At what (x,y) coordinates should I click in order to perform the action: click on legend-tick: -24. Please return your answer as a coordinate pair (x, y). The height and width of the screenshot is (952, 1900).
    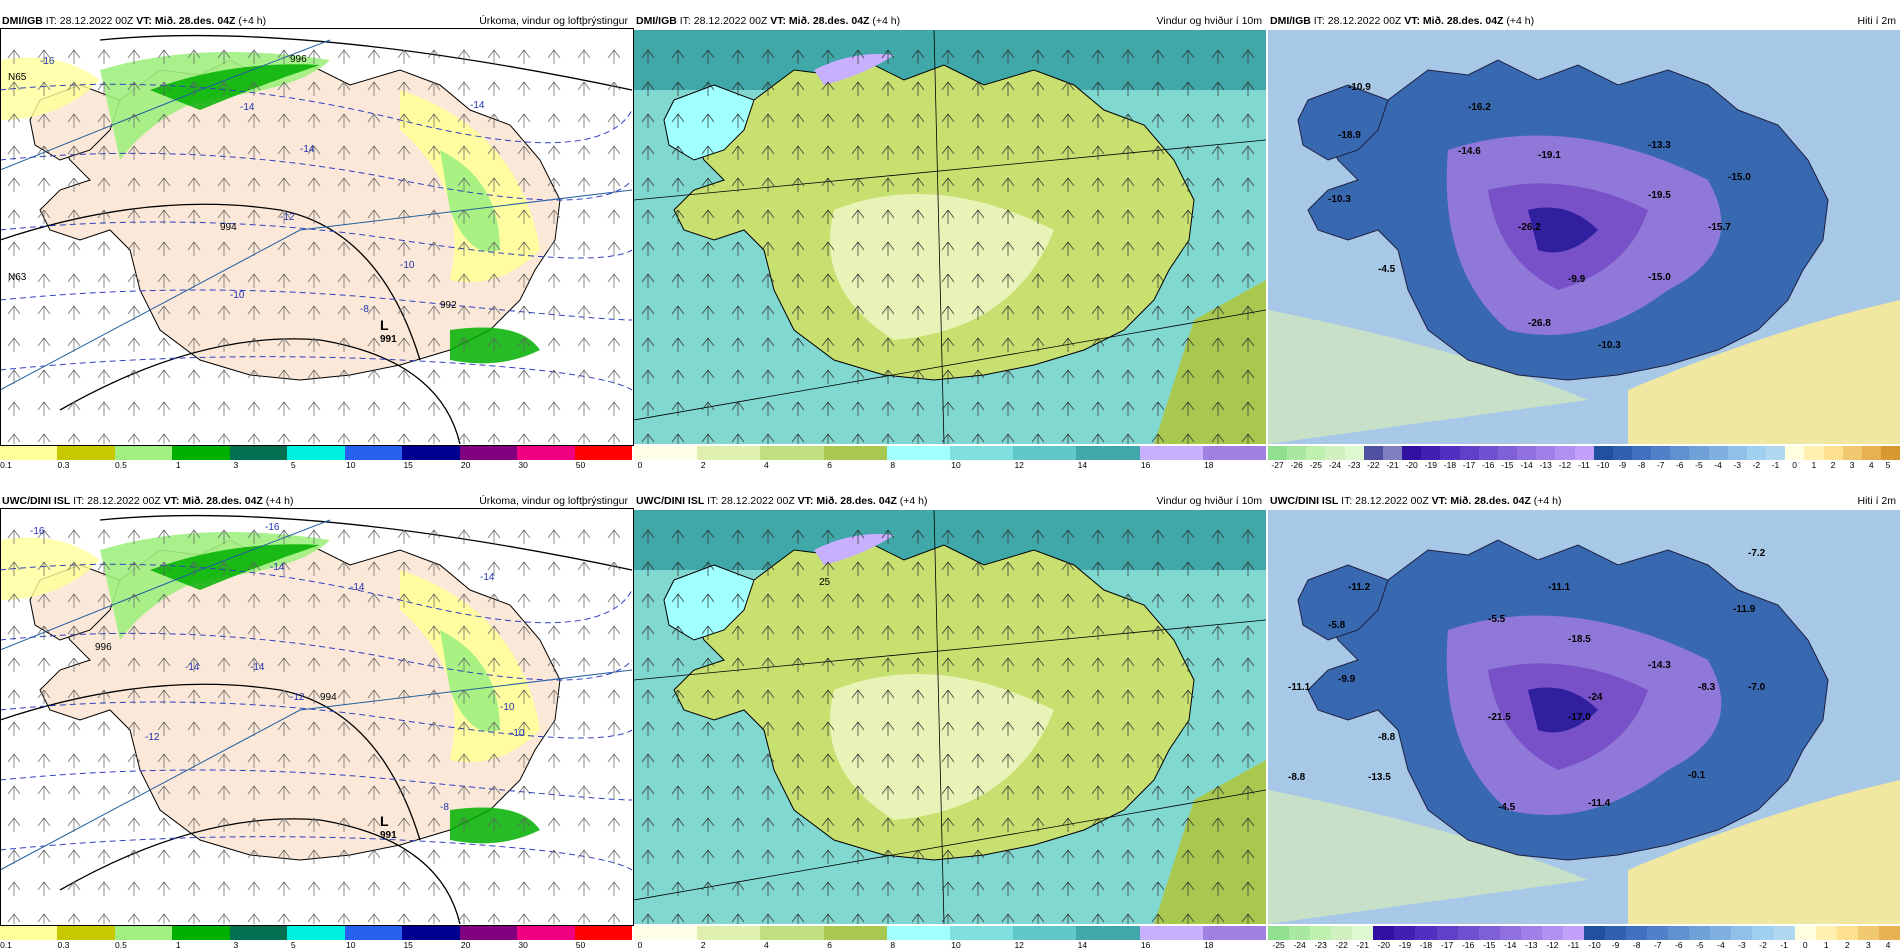
    Looking at the image, I should click on (1335, 465).